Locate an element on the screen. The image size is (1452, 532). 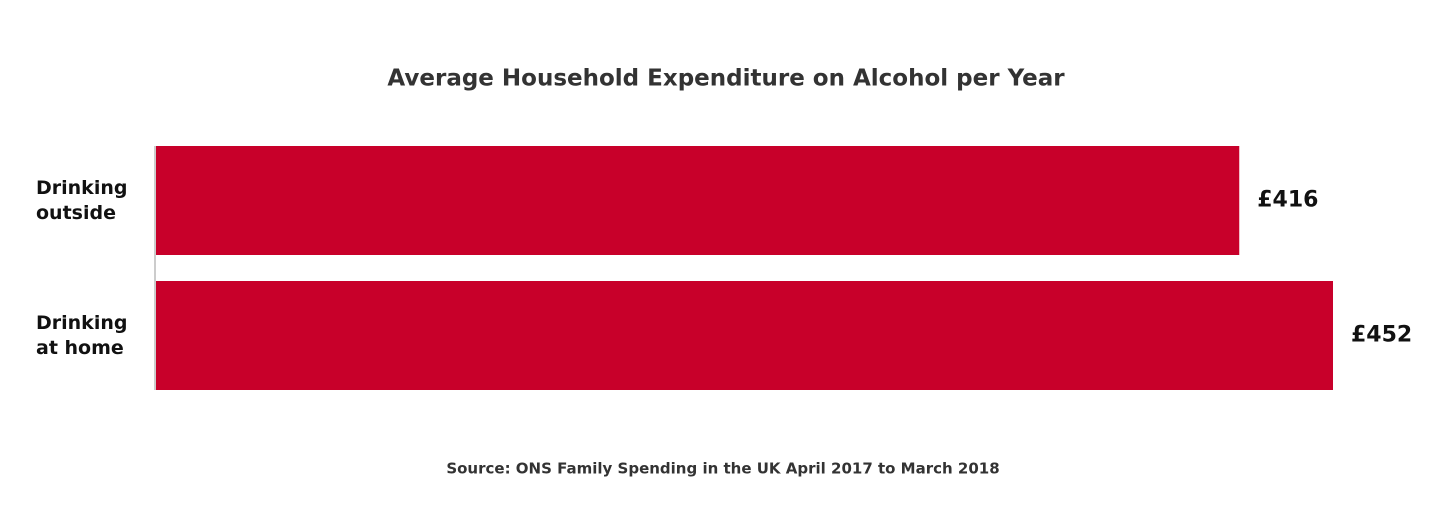
value-label: £452 is located at coordinates (1381, 335).